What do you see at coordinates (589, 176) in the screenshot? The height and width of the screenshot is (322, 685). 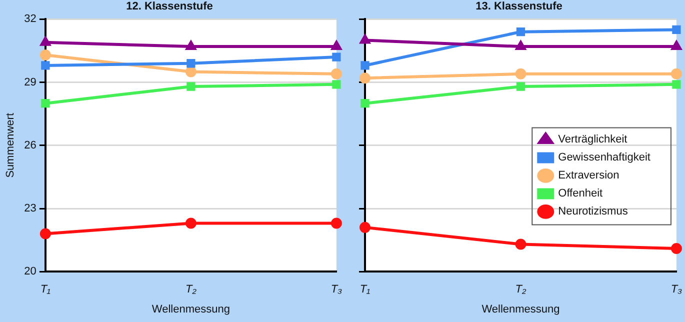 I see `legend-label: Extraversion` at bounding box center [589, 176].